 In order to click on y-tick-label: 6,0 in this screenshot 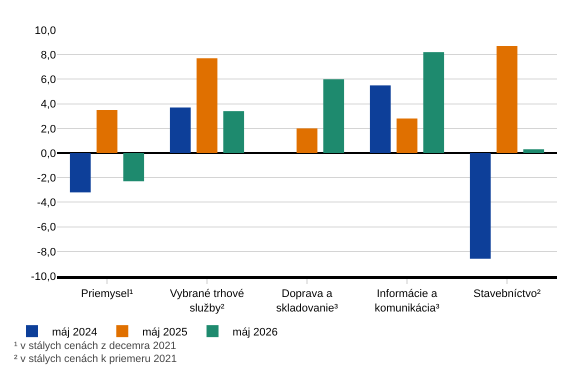, I will do `click(48, 80)`.